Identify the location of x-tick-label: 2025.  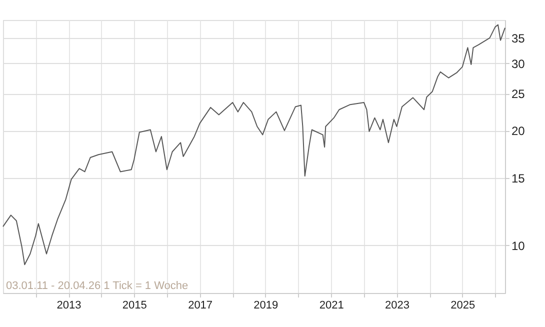
(463, 306).